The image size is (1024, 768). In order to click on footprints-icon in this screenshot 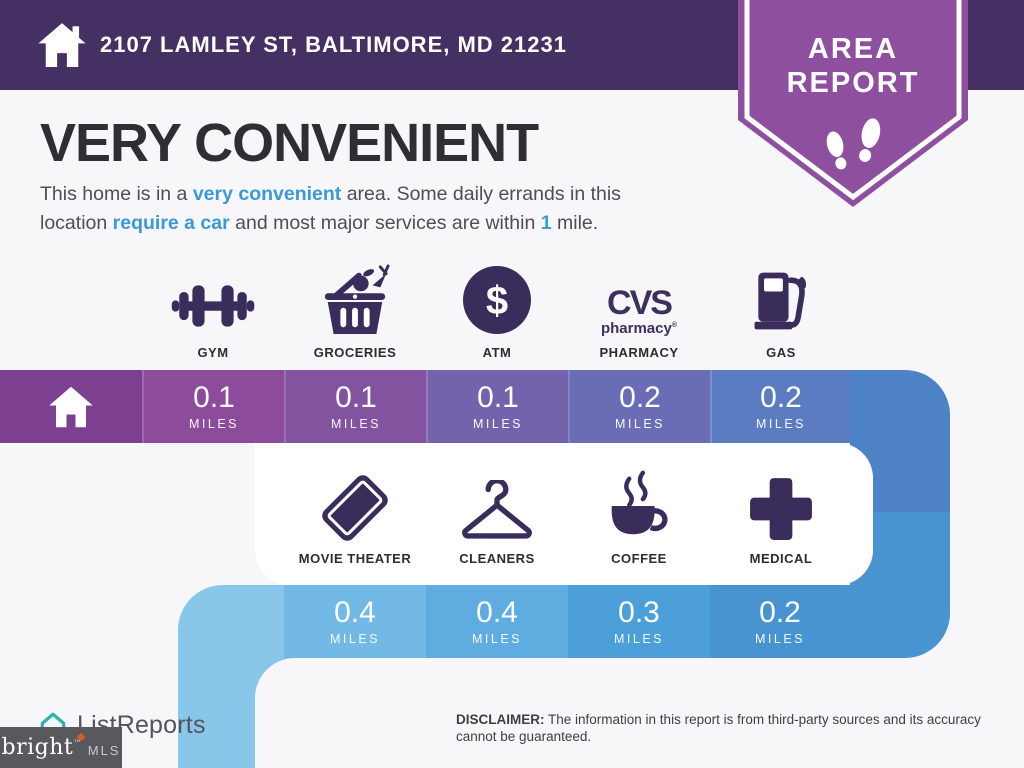, I will do `click(853, 144)`.